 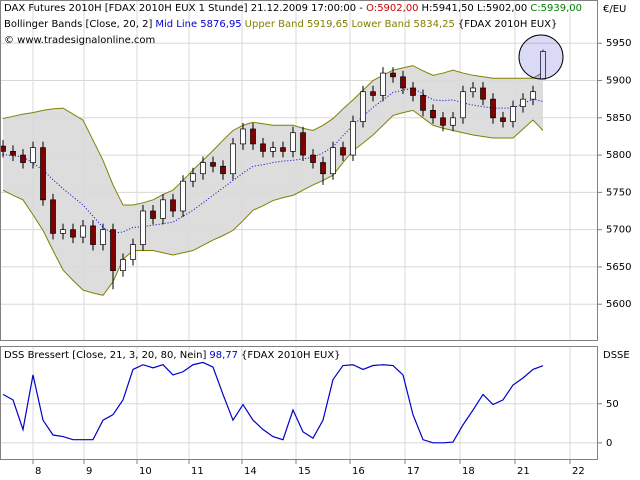 What do you see at coordinates (304, 471) in the screenshot?
I see `x-tick-label: 15` at bounding box center [304, 471].